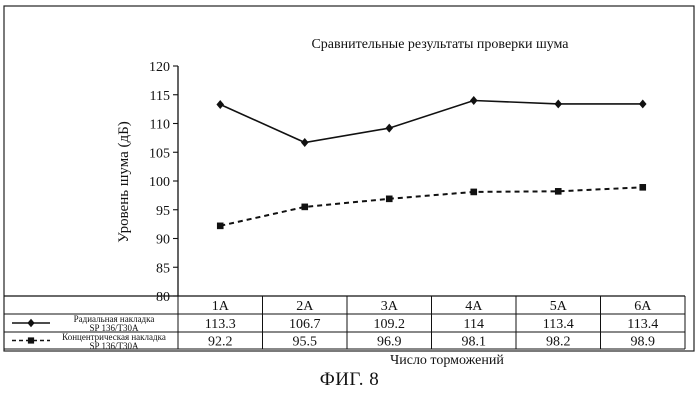 This screenshot has width=699, height=401. Describe the element at coordinates (124, 181) in the screenshot. I see `y-axis-label: Уровень шума (дБ)` at that location.